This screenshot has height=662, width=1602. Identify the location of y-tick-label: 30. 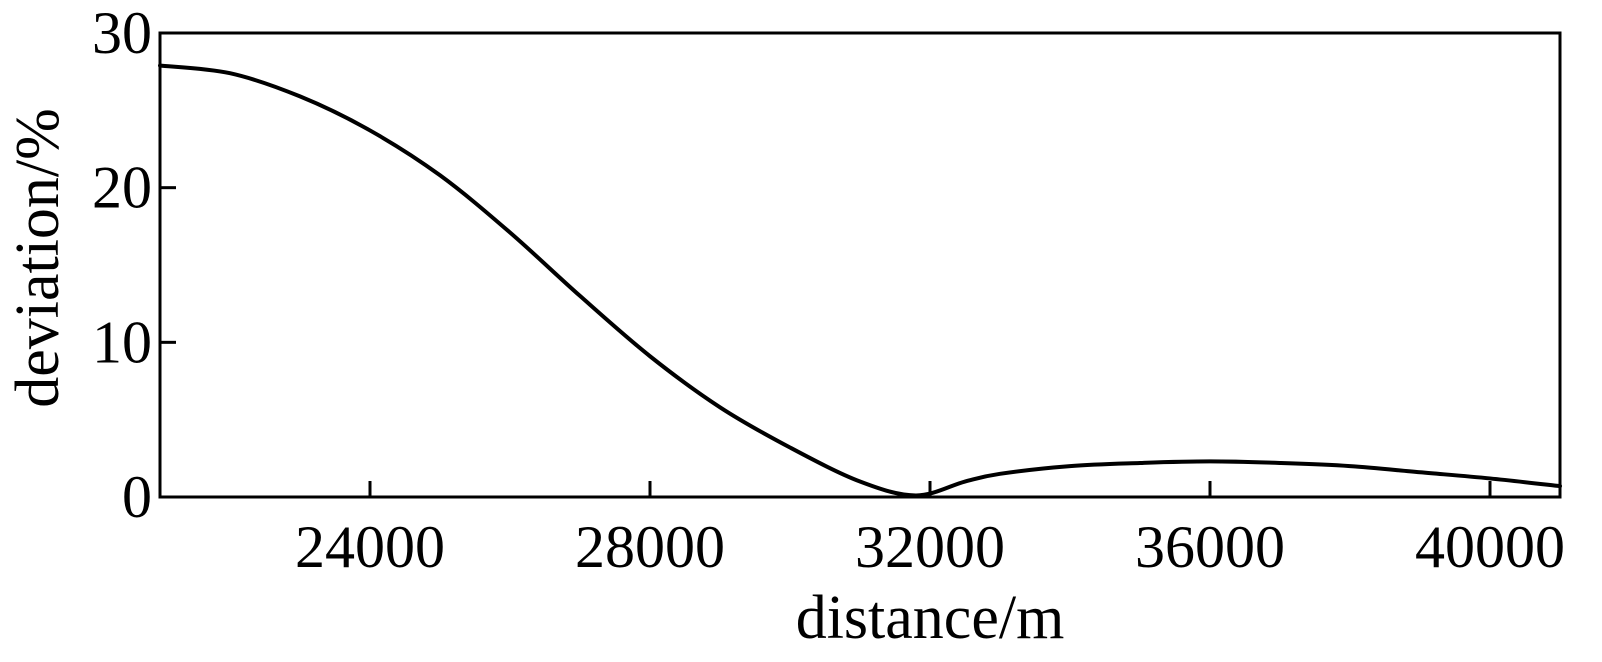
(122, 33).